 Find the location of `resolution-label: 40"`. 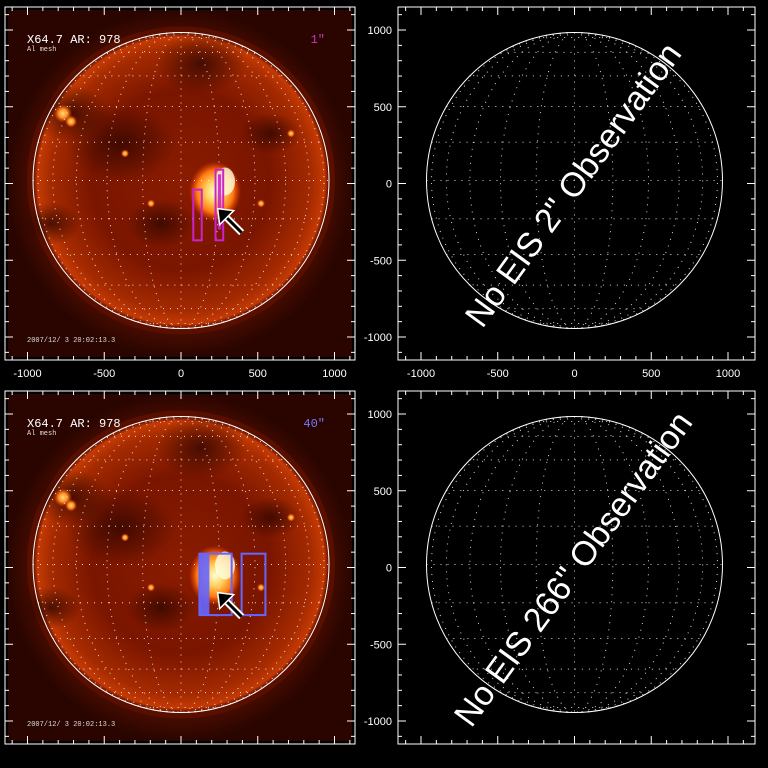

resolution-label: 40" is located at coordinates (314, 424).